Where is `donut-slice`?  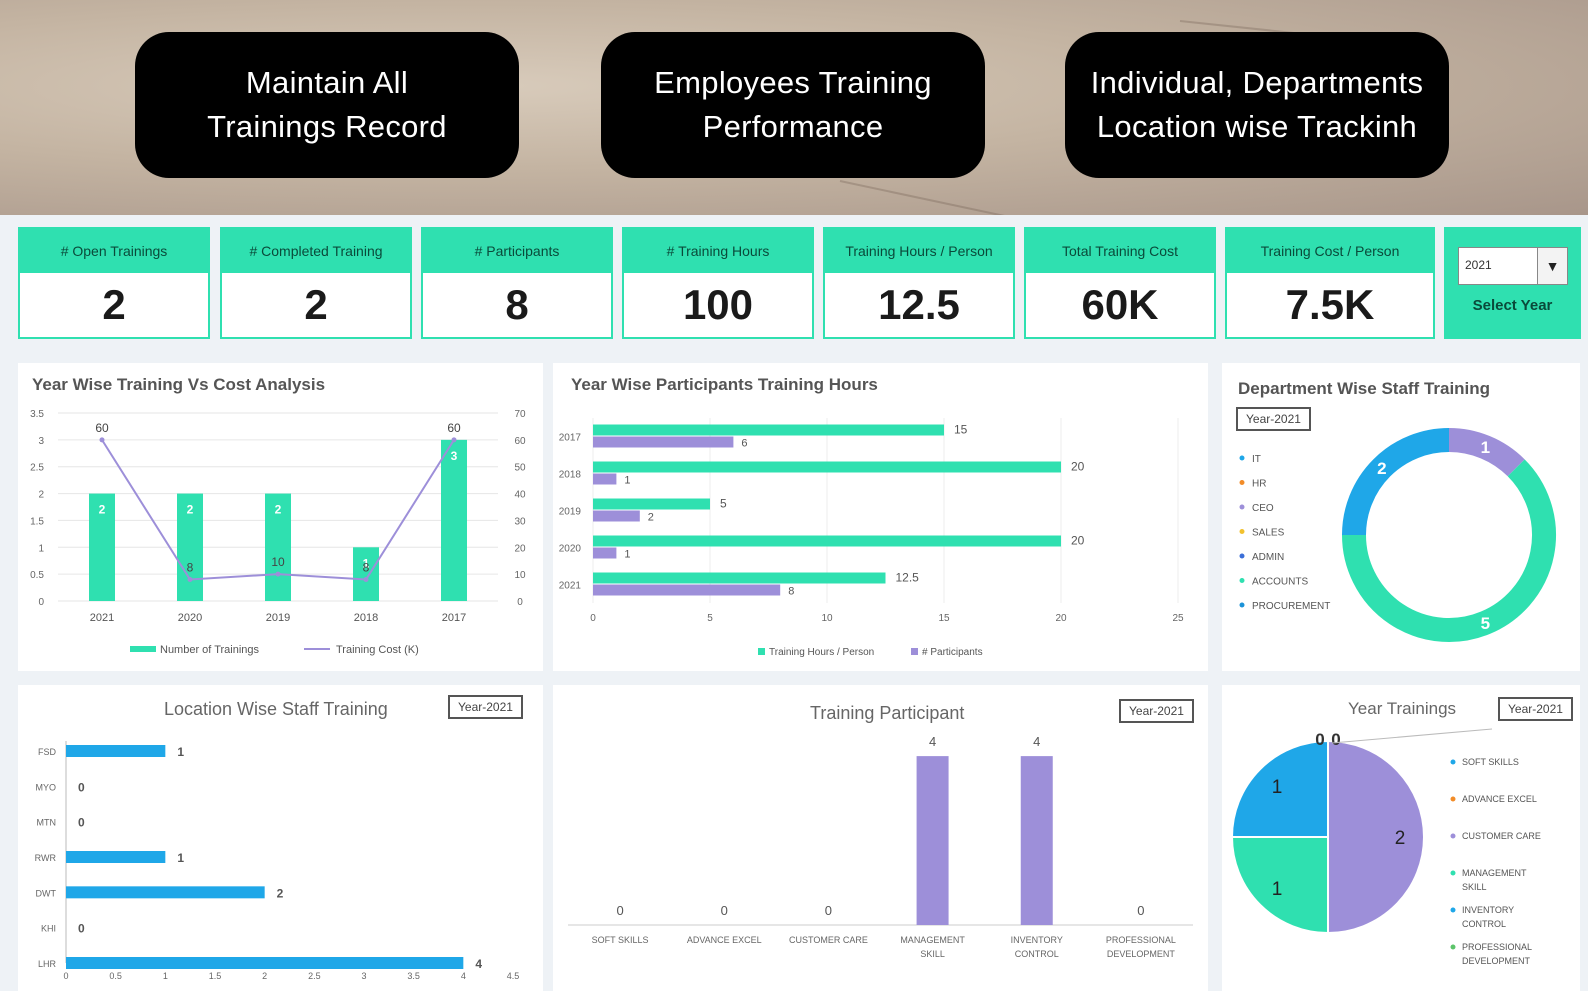 donut-slice is located at coordinates (1396, 482).